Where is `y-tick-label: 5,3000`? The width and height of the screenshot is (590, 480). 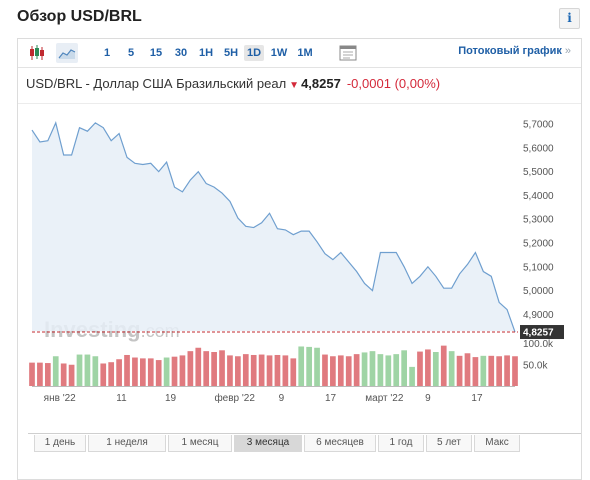
y-tick-label: 5,3000 is located at coordinates (538, 220).